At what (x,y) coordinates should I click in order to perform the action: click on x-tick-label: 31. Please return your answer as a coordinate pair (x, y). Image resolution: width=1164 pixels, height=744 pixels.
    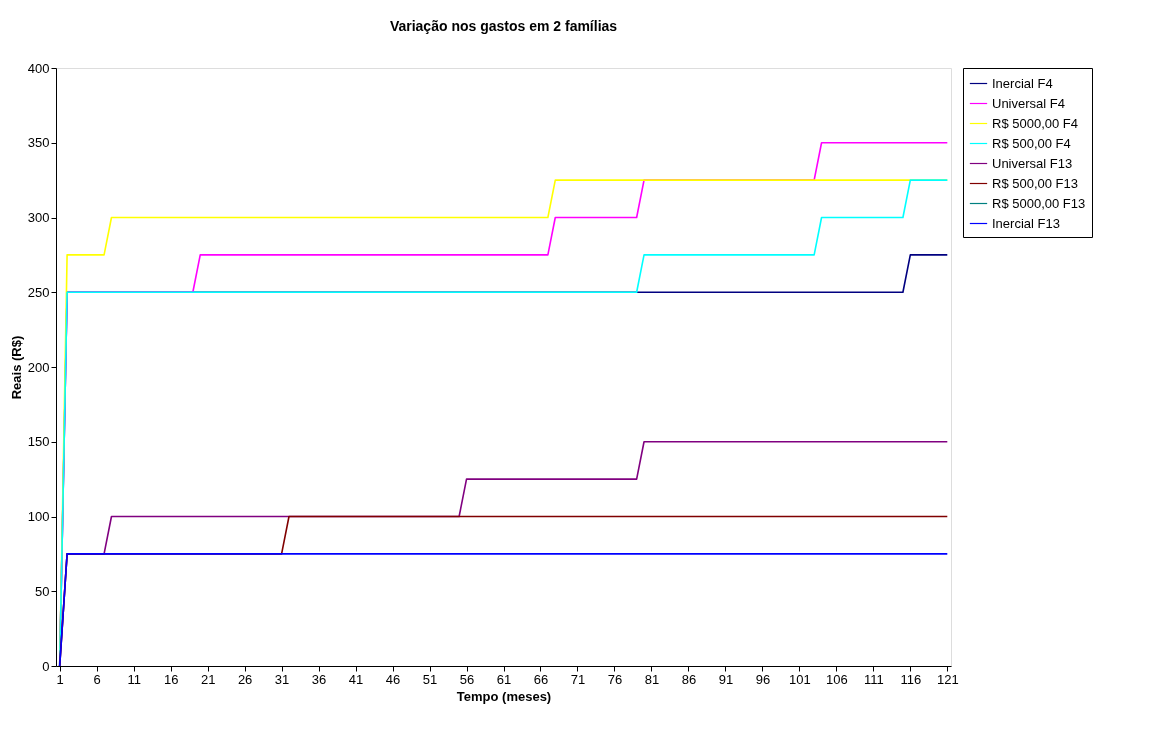
    Looking at the image, I should click on (282, 679).